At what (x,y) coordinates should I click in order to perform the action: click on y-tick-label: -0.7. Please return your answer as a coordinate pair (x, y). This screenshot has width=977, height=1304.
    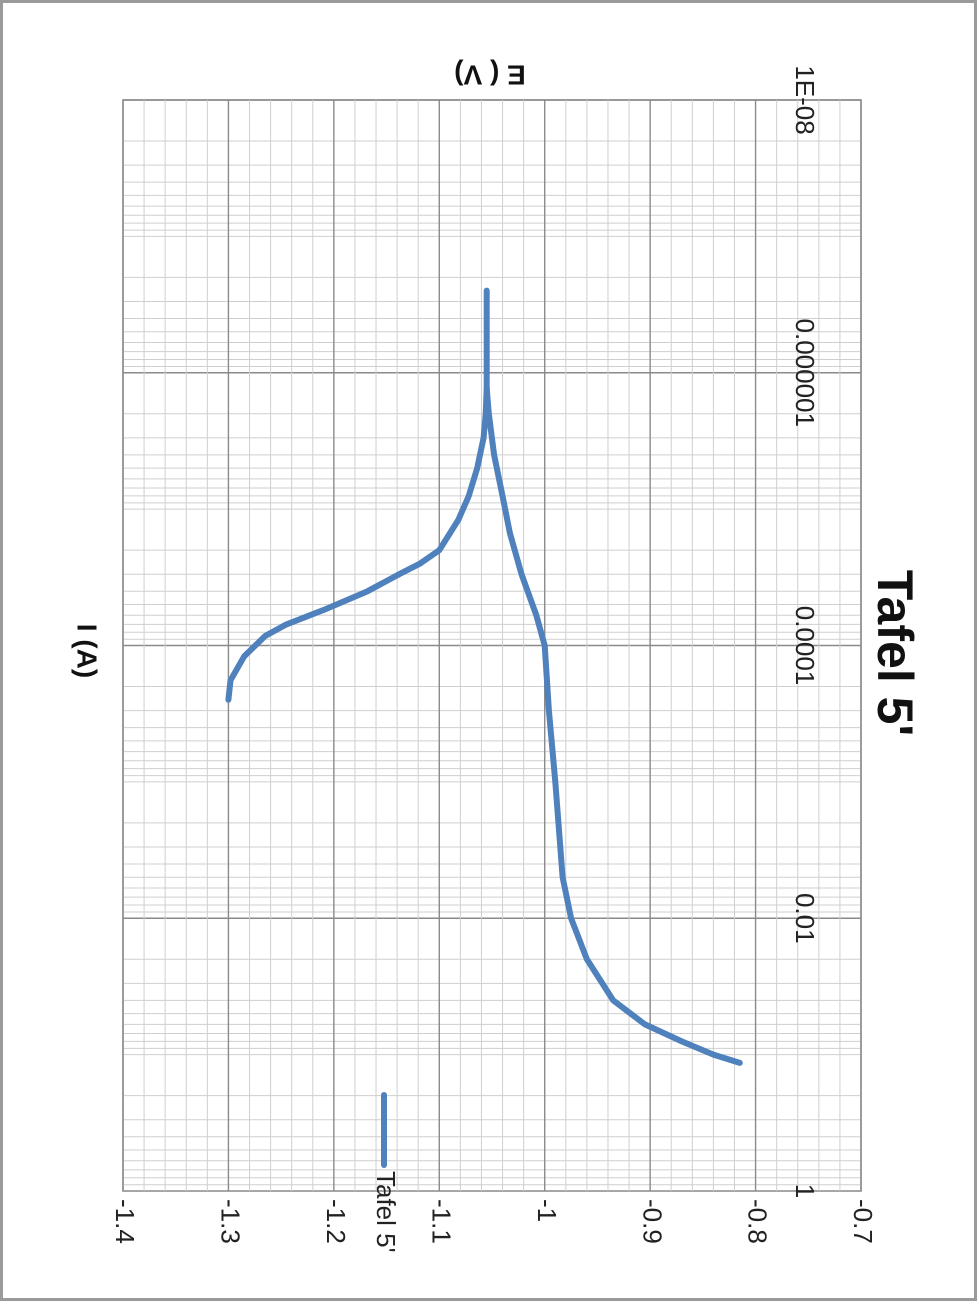
    Looking at the image, I should click on (863, 1221).